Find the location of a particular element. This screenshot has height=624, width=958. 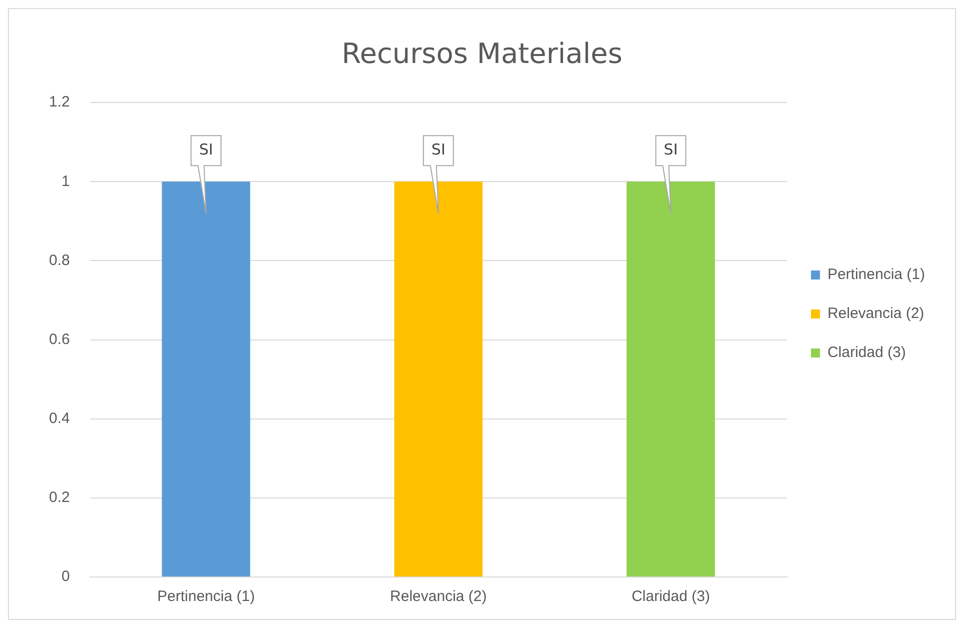

y-tick-label: 0.8 is located at coordinates (59, 260).